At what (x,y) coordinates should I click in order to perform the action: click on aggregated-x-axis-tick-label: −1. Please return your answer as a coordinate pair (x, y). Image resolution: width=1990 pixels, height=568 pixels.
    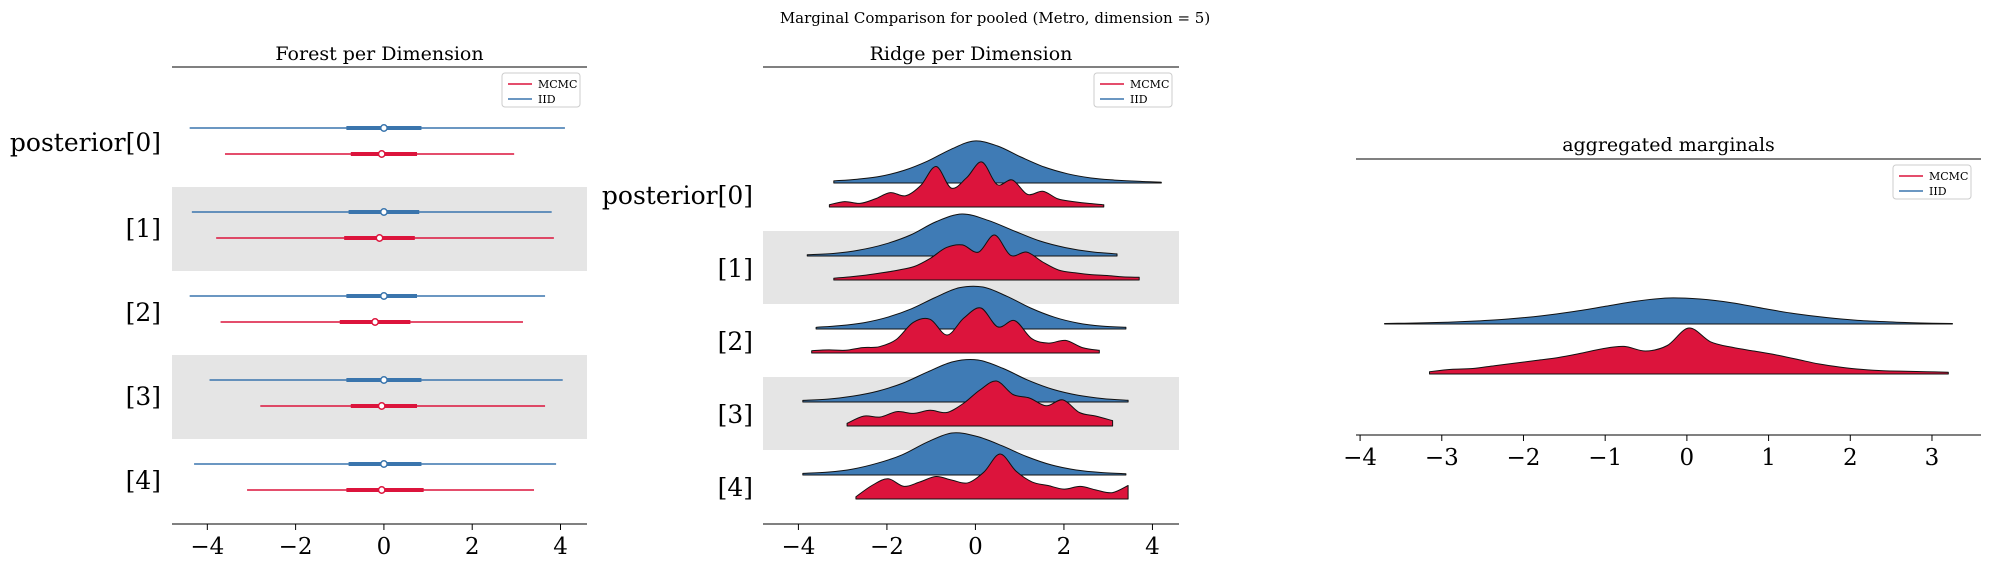
    Looking at the image, I should click on (1605, 458).